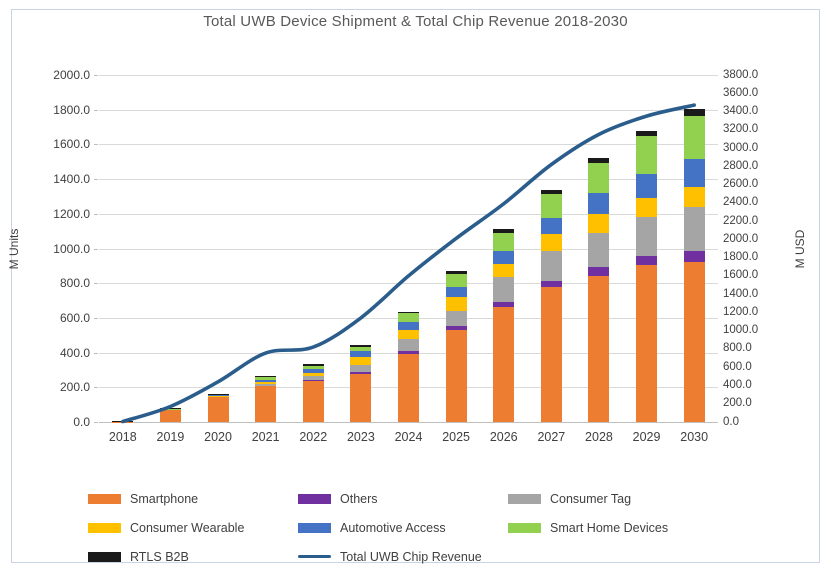 This screenshot has height=573, width=831. I want to click on legend-label: Consumer Wearable, so click(187, 527).